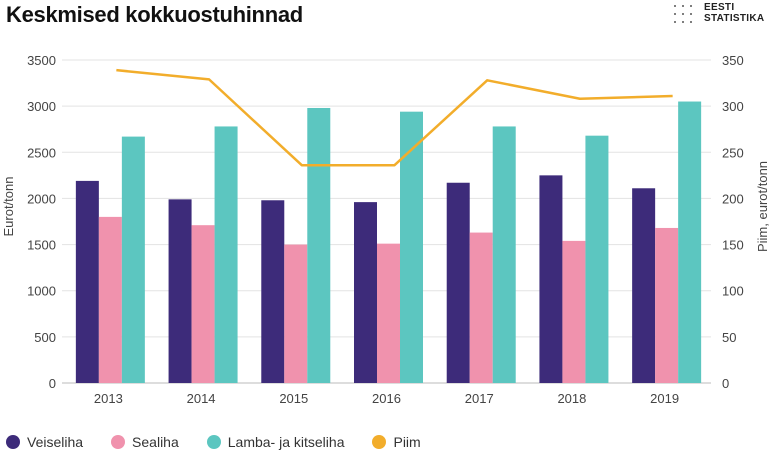 This screenshot has width=774, height=454. What do you see at coordinates (597, 259) in the screenshot?
I see `bar-lamba-ja-kitseliha-2018` at bounding box center [597, 259].